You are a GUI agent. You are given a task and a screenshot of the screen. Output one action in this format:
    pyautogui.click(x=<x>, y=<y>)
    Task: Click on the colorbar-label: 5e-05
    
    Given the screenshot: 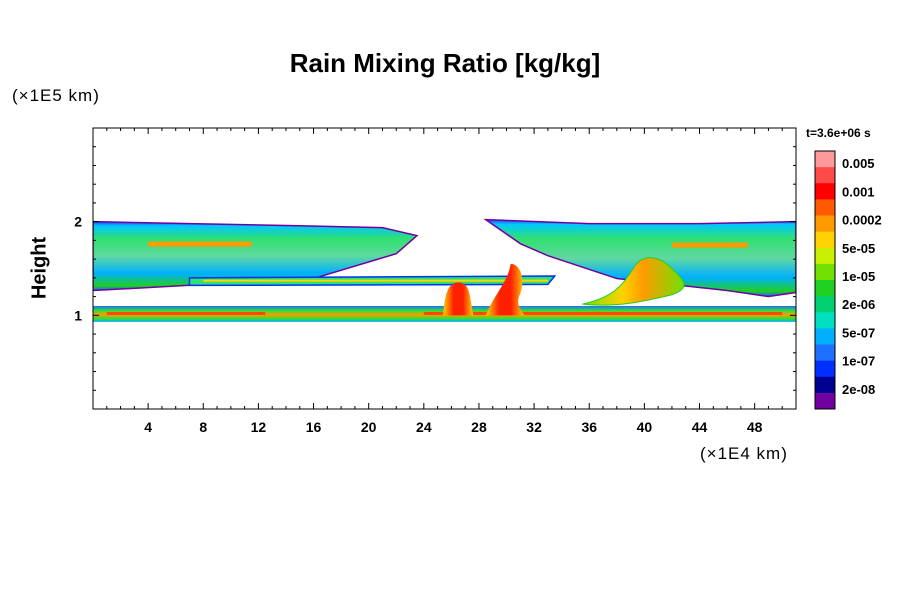 What is the action you would take?
    pyautogui.click(x=858, y=248)
    